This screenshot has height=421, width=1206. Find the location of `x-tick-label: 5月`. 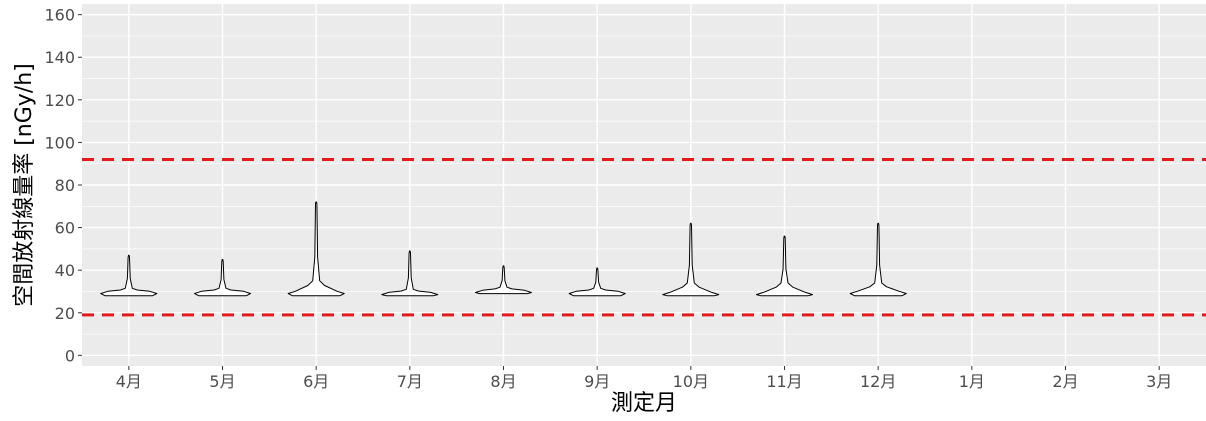

x-tick-label: 5月 is located at coordinates (222, 381).